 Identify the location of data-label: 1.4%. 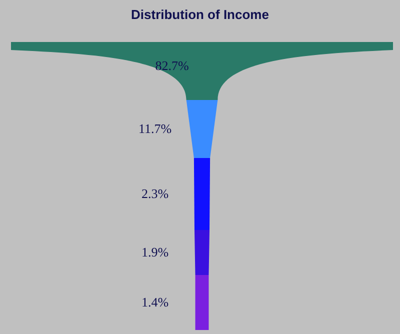
(155, 302).